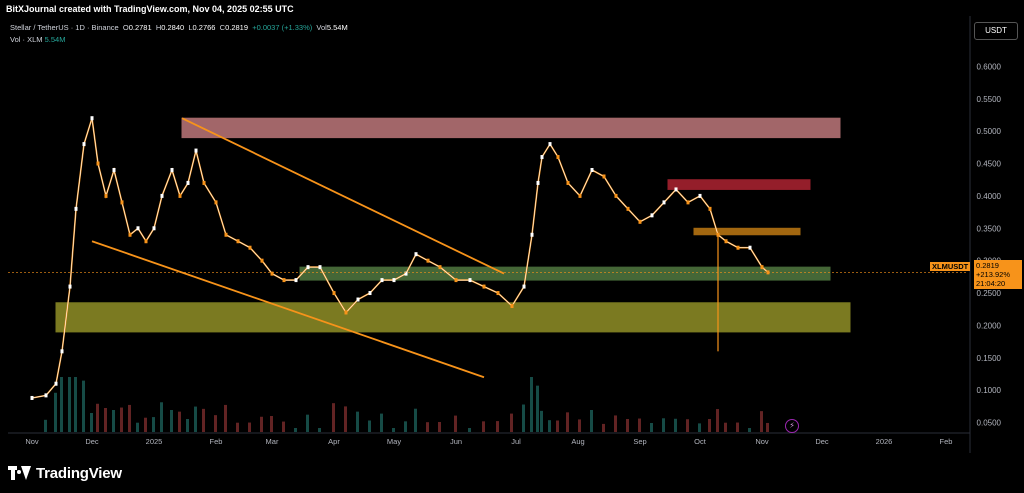 The height and width of the screenshot is (493, 1024). Describe the element at coordinates (946, 441) in the screenshot. I see `x-tick-15: Feb` at that location.